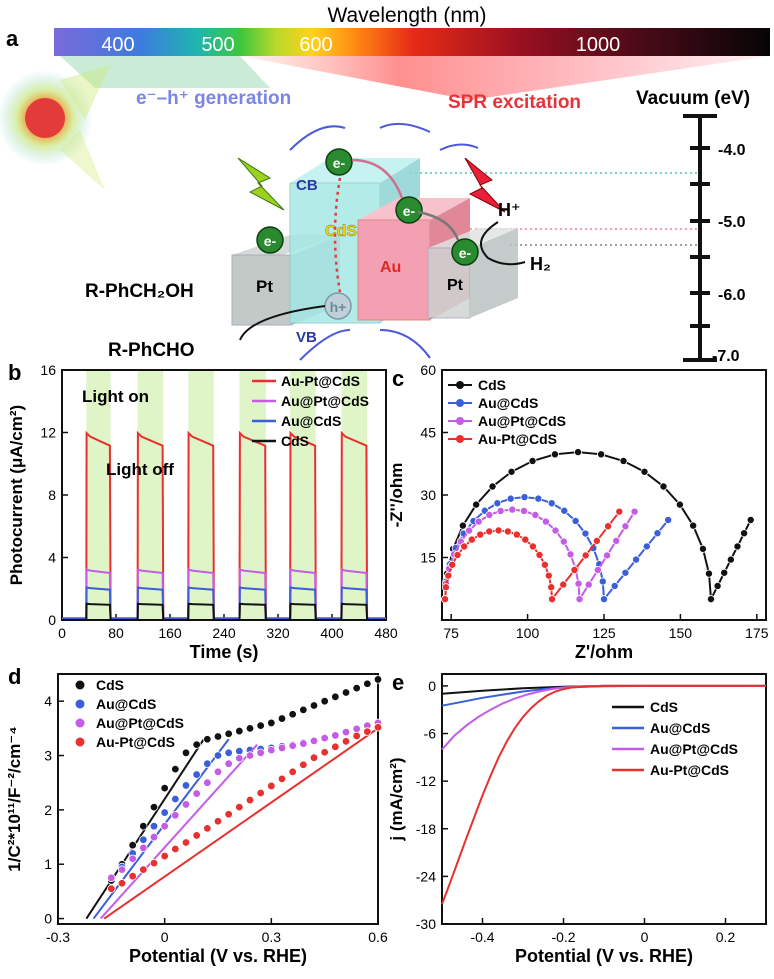  What do you see at coordinates (310, 411) in the screenshot?
I see `legend-b: Au-Pt@CdS Au@Pt@CdS Au@CdS CdS` at bounding box center [310, 411].